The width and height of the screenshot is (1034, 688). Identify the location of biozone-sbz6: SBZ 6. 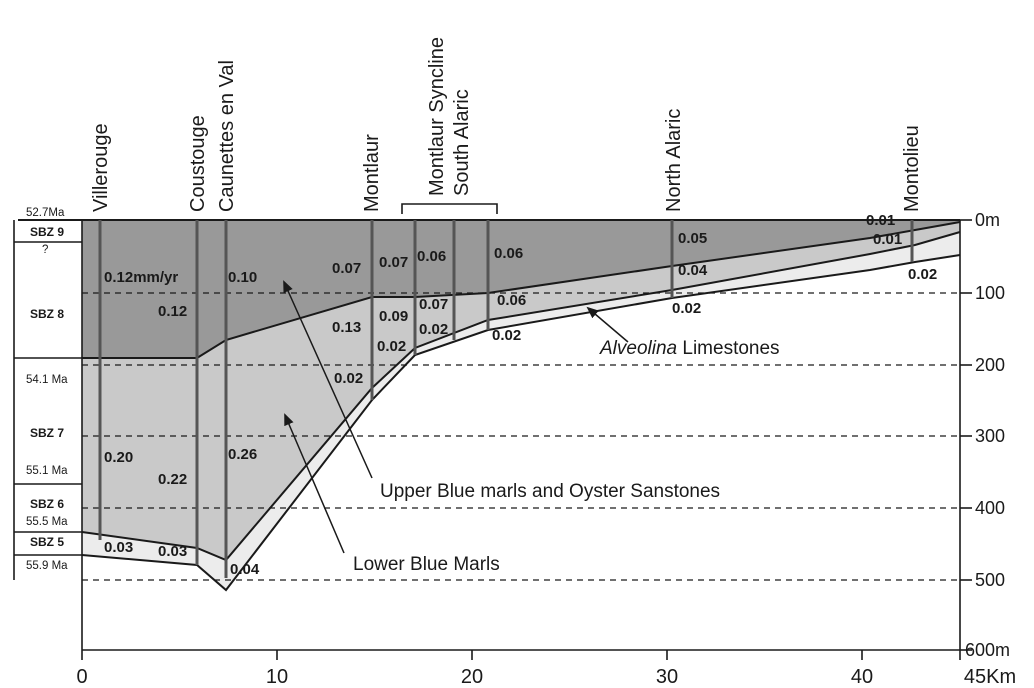
(47, 504).